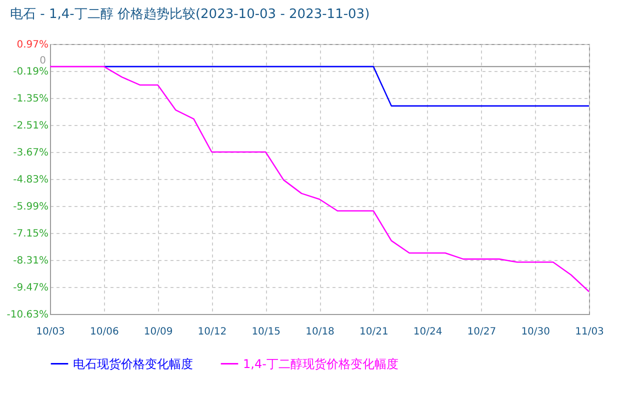  Describe the element at coordinates (158, 332) in the screenshot. I see `x-tick-label: 10/09` at that location.